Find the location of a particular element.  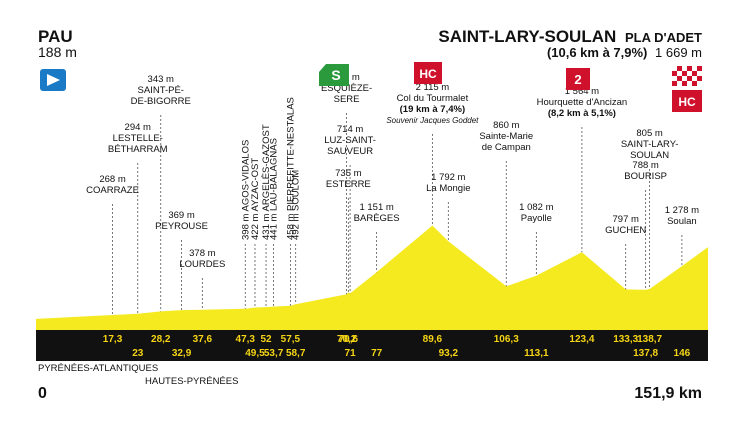

km-marker-top: 138,7 is located at coordinates (649, 339).